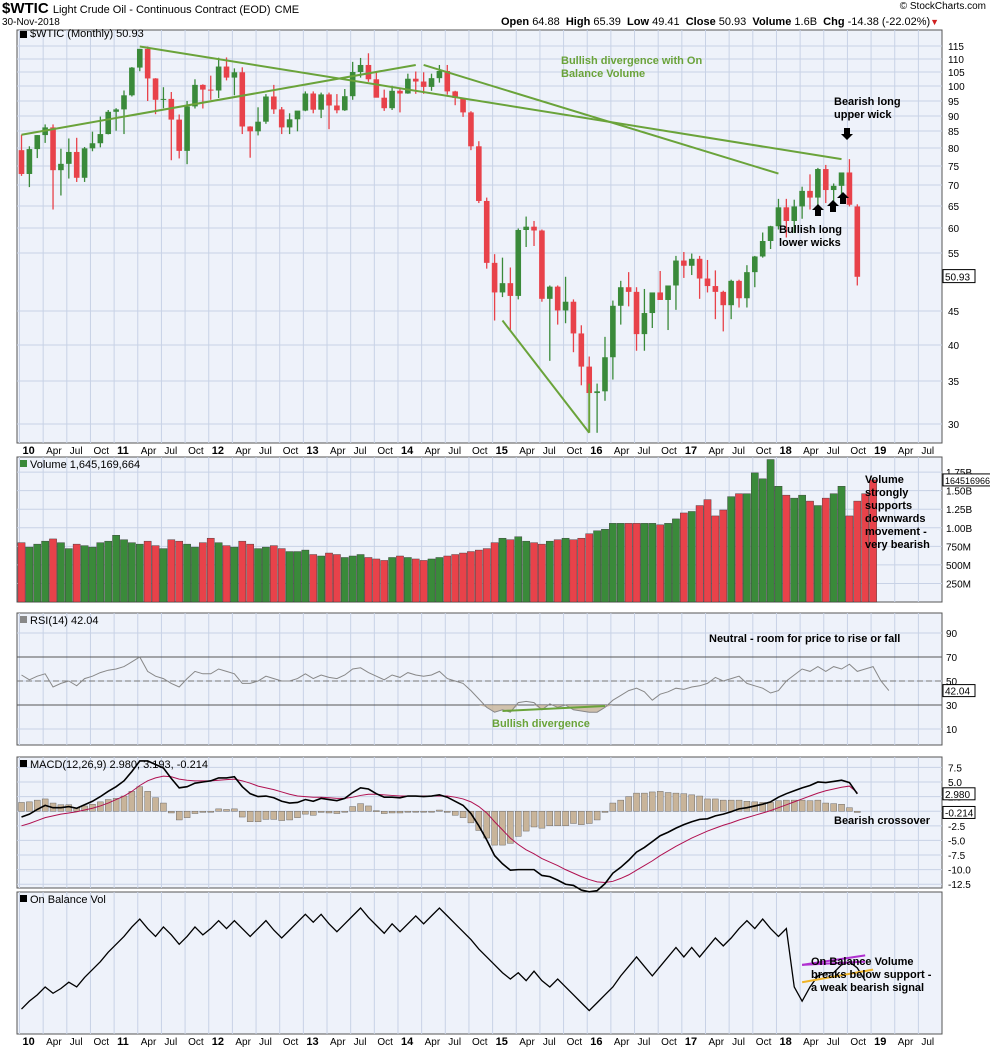  Describe the element at coordinates (455, 684) in the screenshot. I see `rsi-line` at that location.